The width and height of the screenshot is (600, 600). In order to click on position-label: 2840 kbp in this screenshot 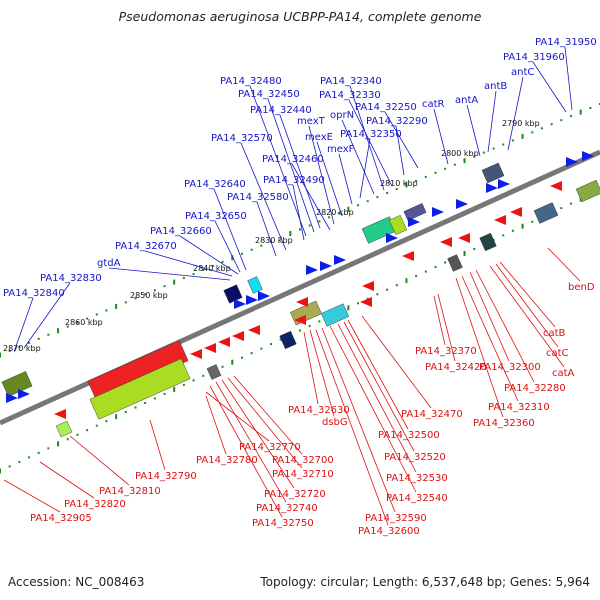, I will do `click(212, 268)`.